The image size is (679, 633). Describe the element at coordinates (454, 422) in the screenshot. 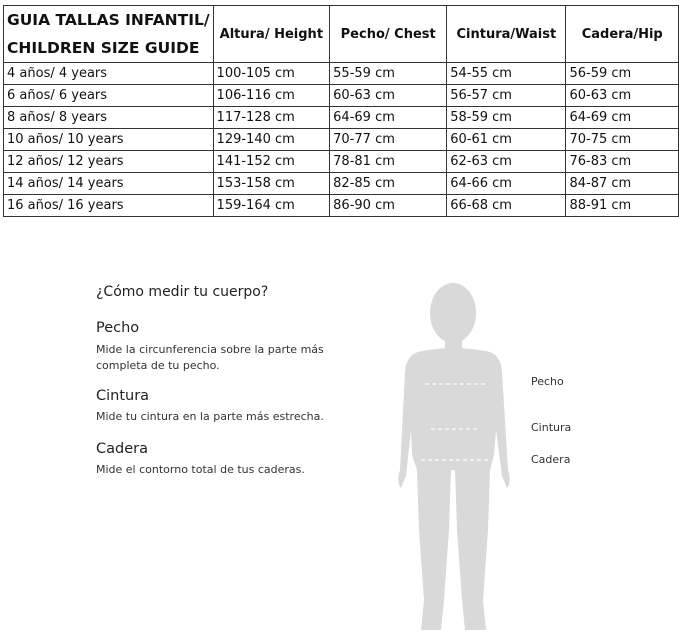

I see `measure-lines` at that location.